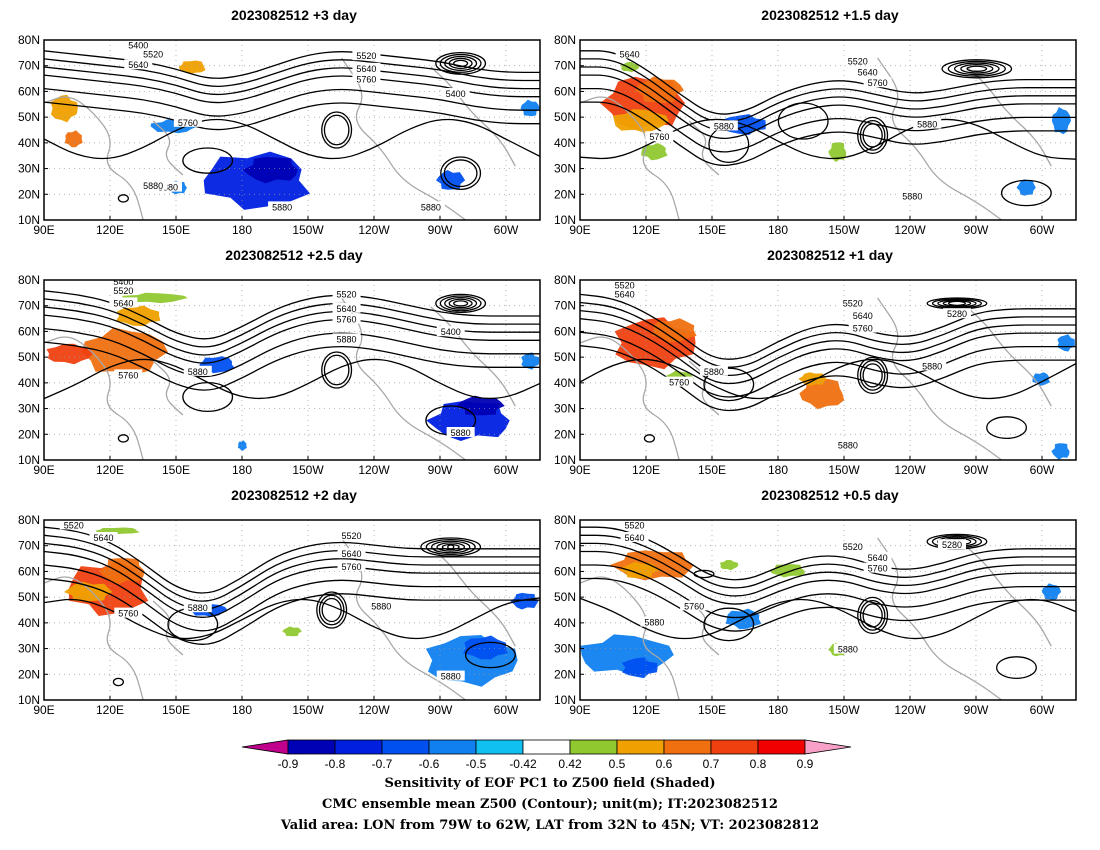 The height and width of the screenshot is (850, 1100). I want to click on contour-label: 5280, so click(957, 314).